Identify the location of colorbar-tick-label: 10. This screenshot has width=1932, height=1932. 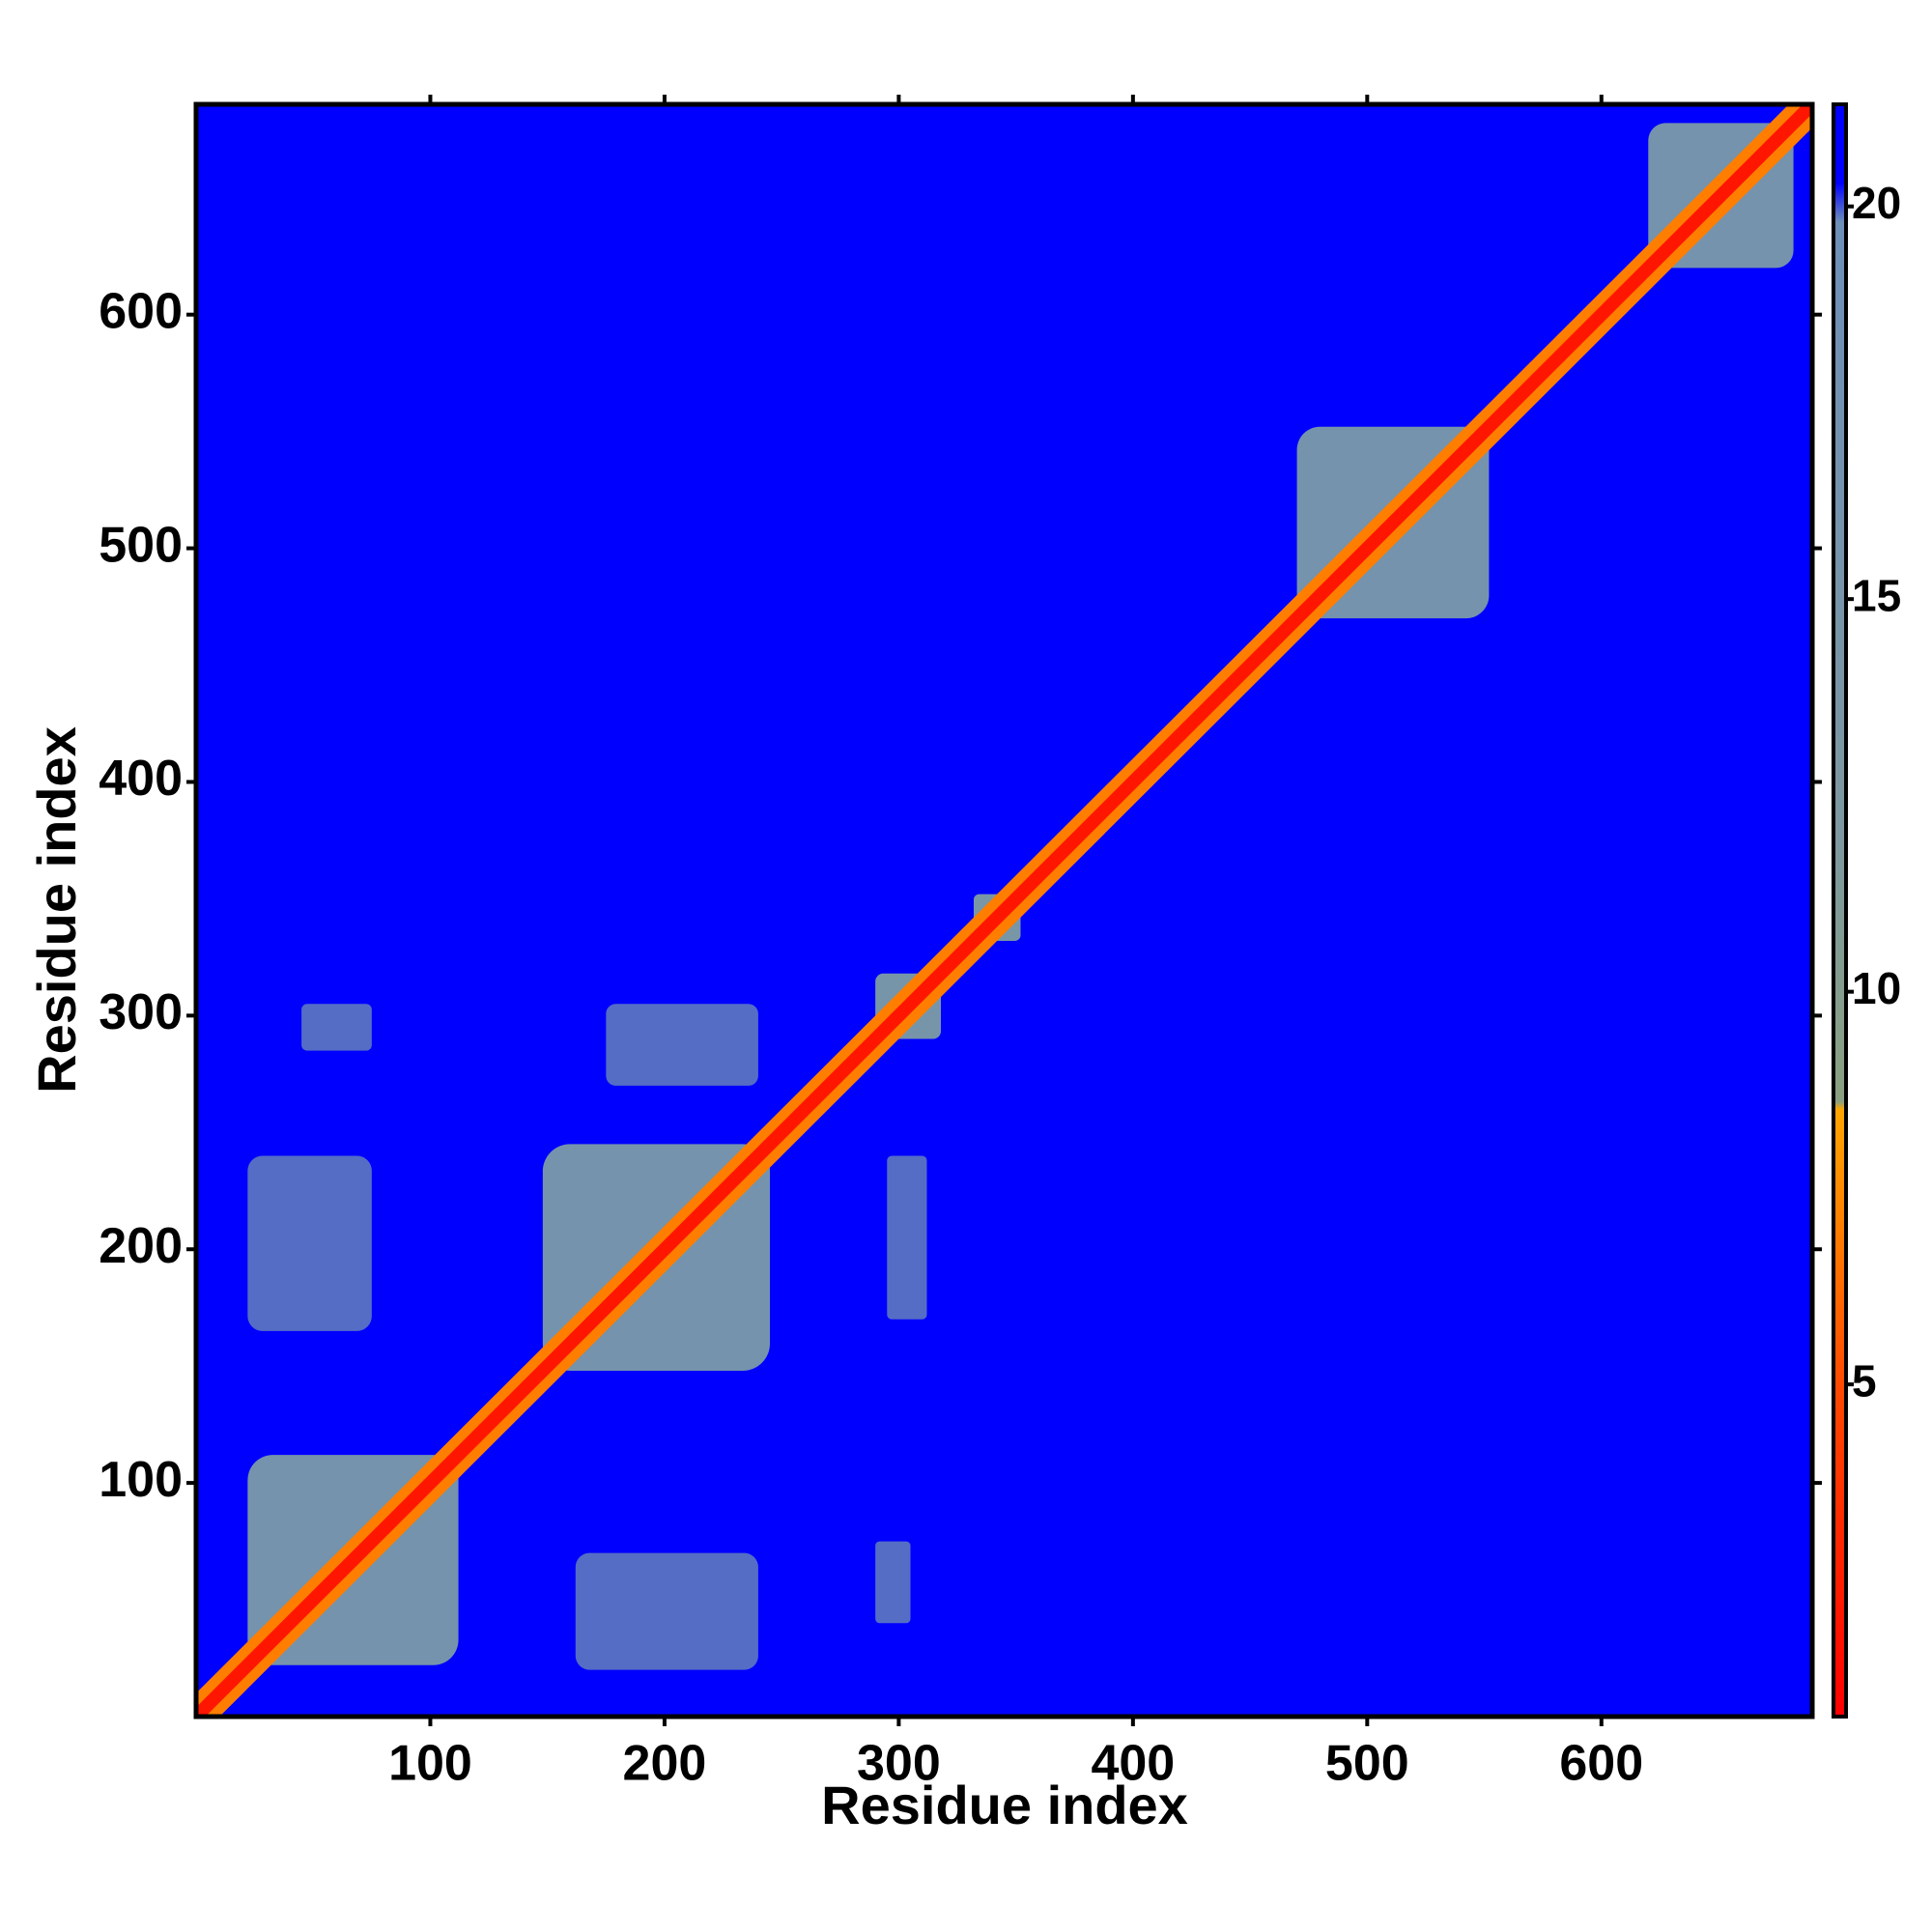
(1876, 988).